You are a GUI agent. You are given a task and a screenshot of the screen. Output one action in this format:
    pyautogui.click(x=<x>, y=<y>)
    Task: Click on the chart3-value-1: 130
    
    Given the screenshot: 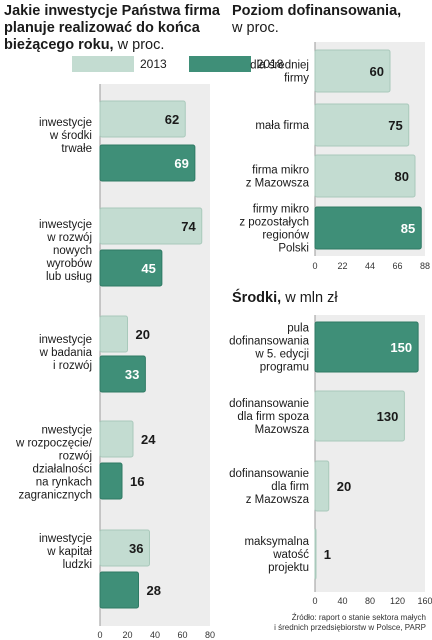 What is the action you would take?
    pyautogui.click(x=388, y=416)
    